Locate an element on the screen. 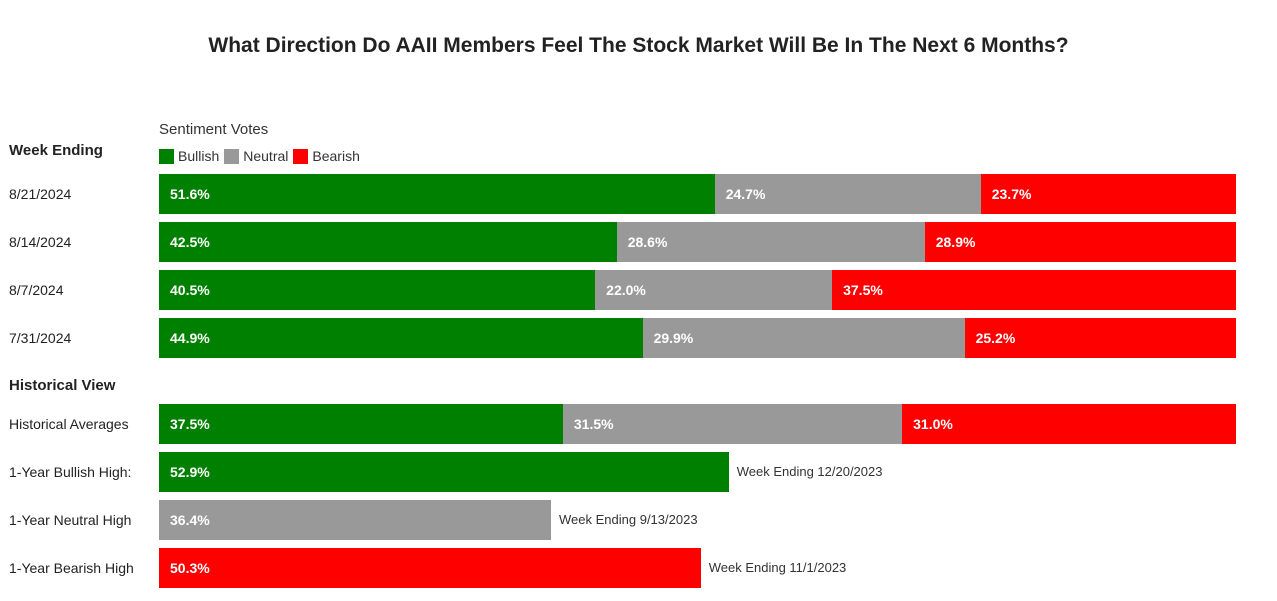 The image size is (1277, 601). high-neutral-segment: 36.4% is located at coordinates (355, 520).